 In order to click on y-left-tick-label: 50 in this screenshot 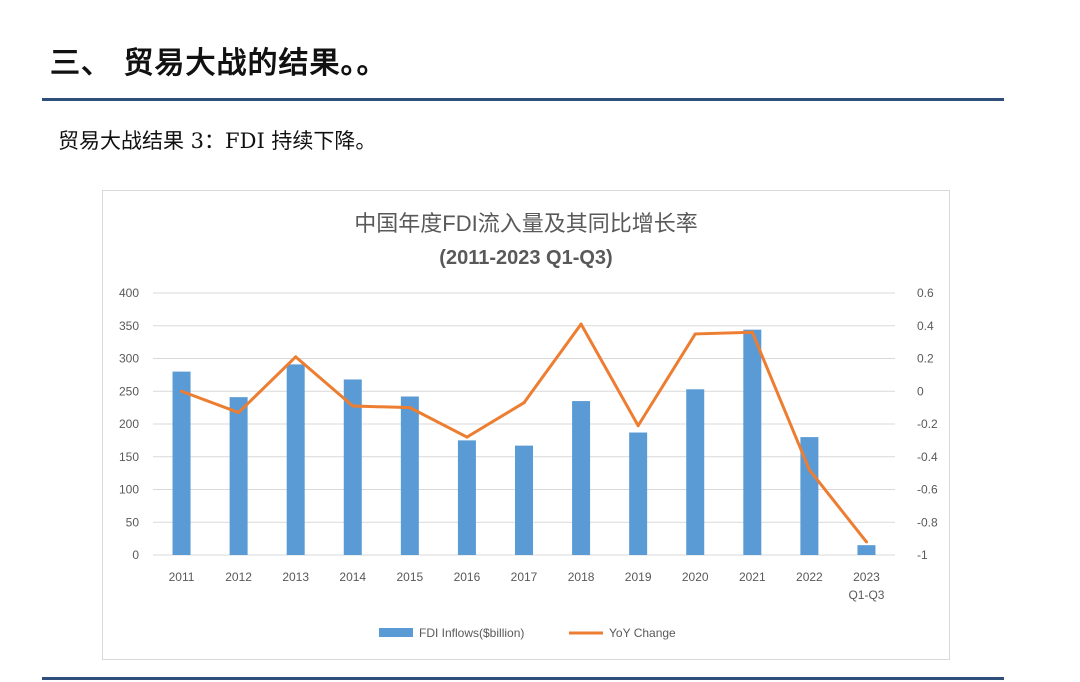, I will do `click(133, 522)`.